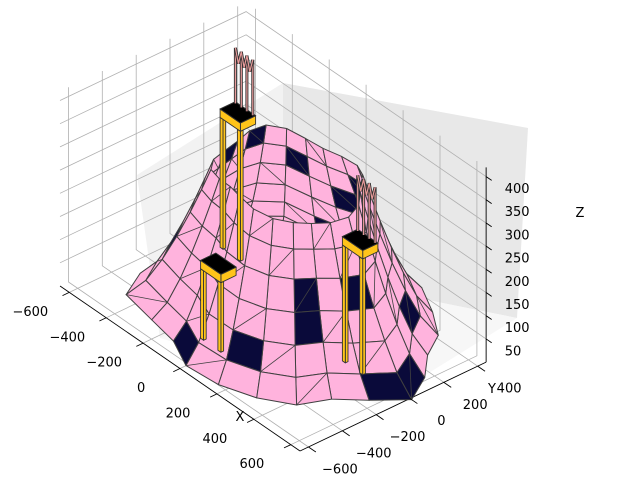 This screenshot has width=640, height=480. Describe the element at coordinates (517, 305) in the screenshot. I see `z-tick-label: 150` at that location.